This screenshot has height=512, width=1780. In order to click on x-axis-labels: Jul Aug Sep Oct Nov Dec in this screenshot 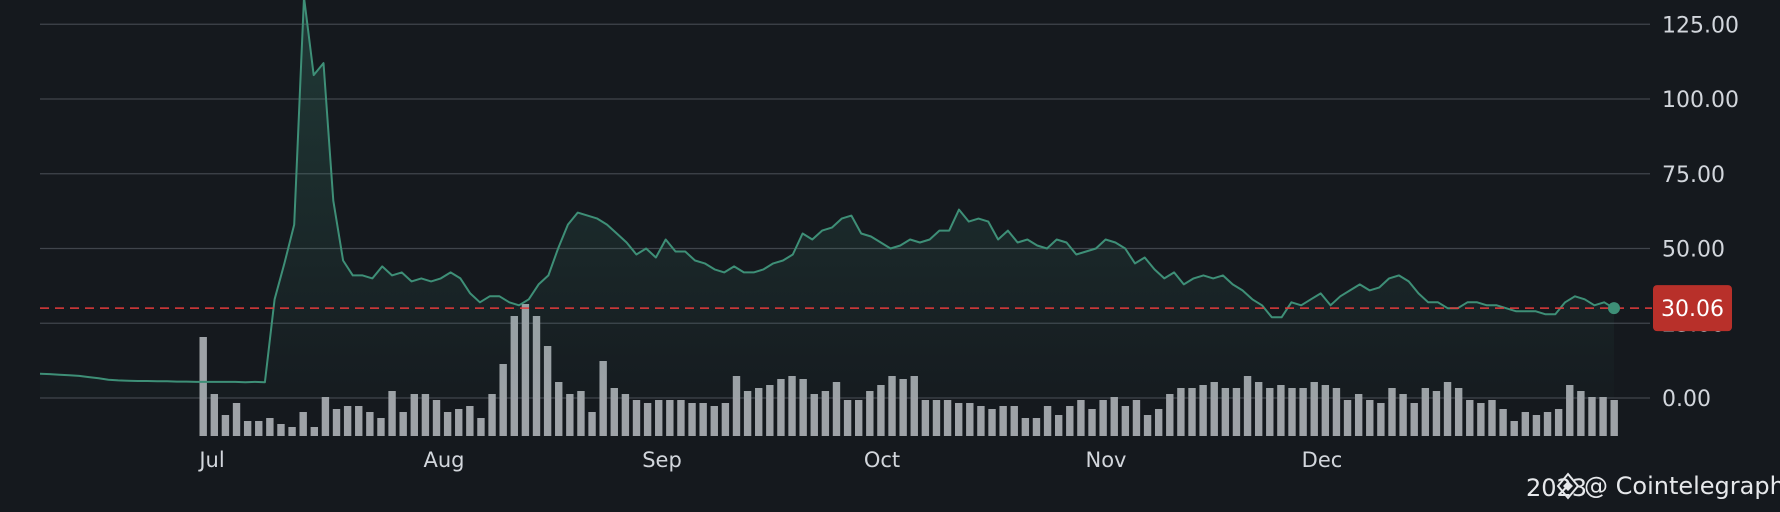, I will do `click(769, 460)`.